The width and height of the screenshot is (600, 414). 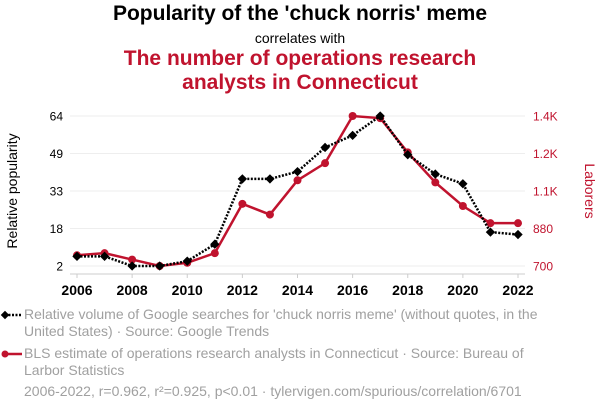 What do you see at coordinates (12, 190) in the screenshot?
I see `y-left-axis-label: Relative popularity` at bounding box center [12, 190].